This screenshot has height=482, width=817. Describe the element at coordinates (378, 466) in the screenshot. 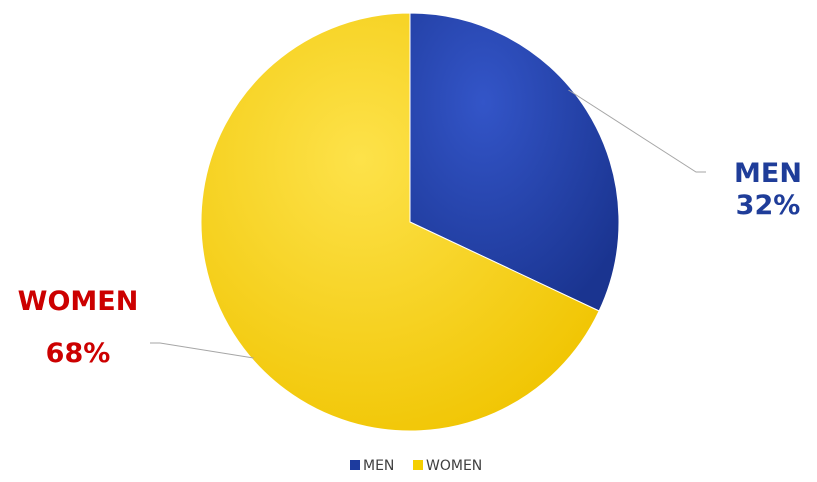

I see `legend-label-men: MEN` at that location.